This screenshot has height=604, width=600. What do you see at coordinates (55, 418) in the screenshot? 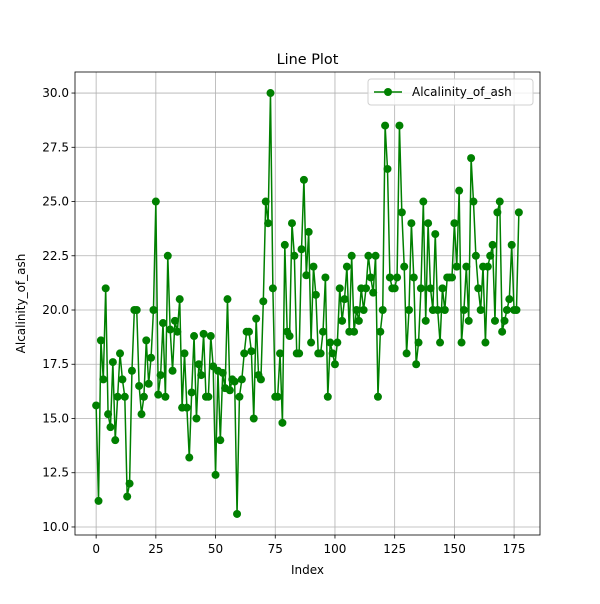
I see `y-tick-label: 15.0` at bounding box center [55, 418].